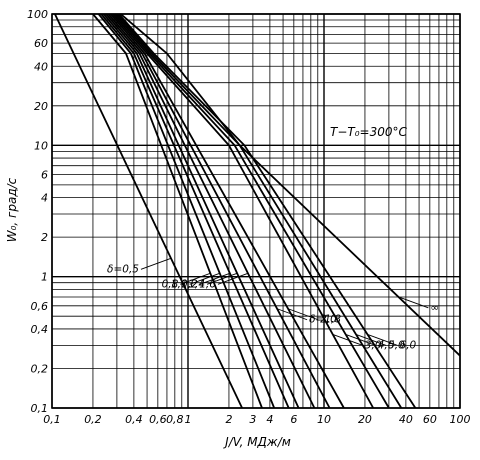 Image resolution: width=480 pixels, height=460 pixels. What do you see at coordinates (188, 419) in the screenshot?
I see `x-tick-label: 1` at bounding box center [188, 419].